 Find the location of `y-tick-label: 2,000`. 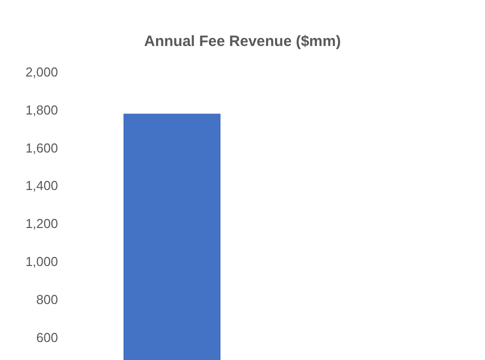

y-tick-label: 2,000 is located at coordinates (41, 72).